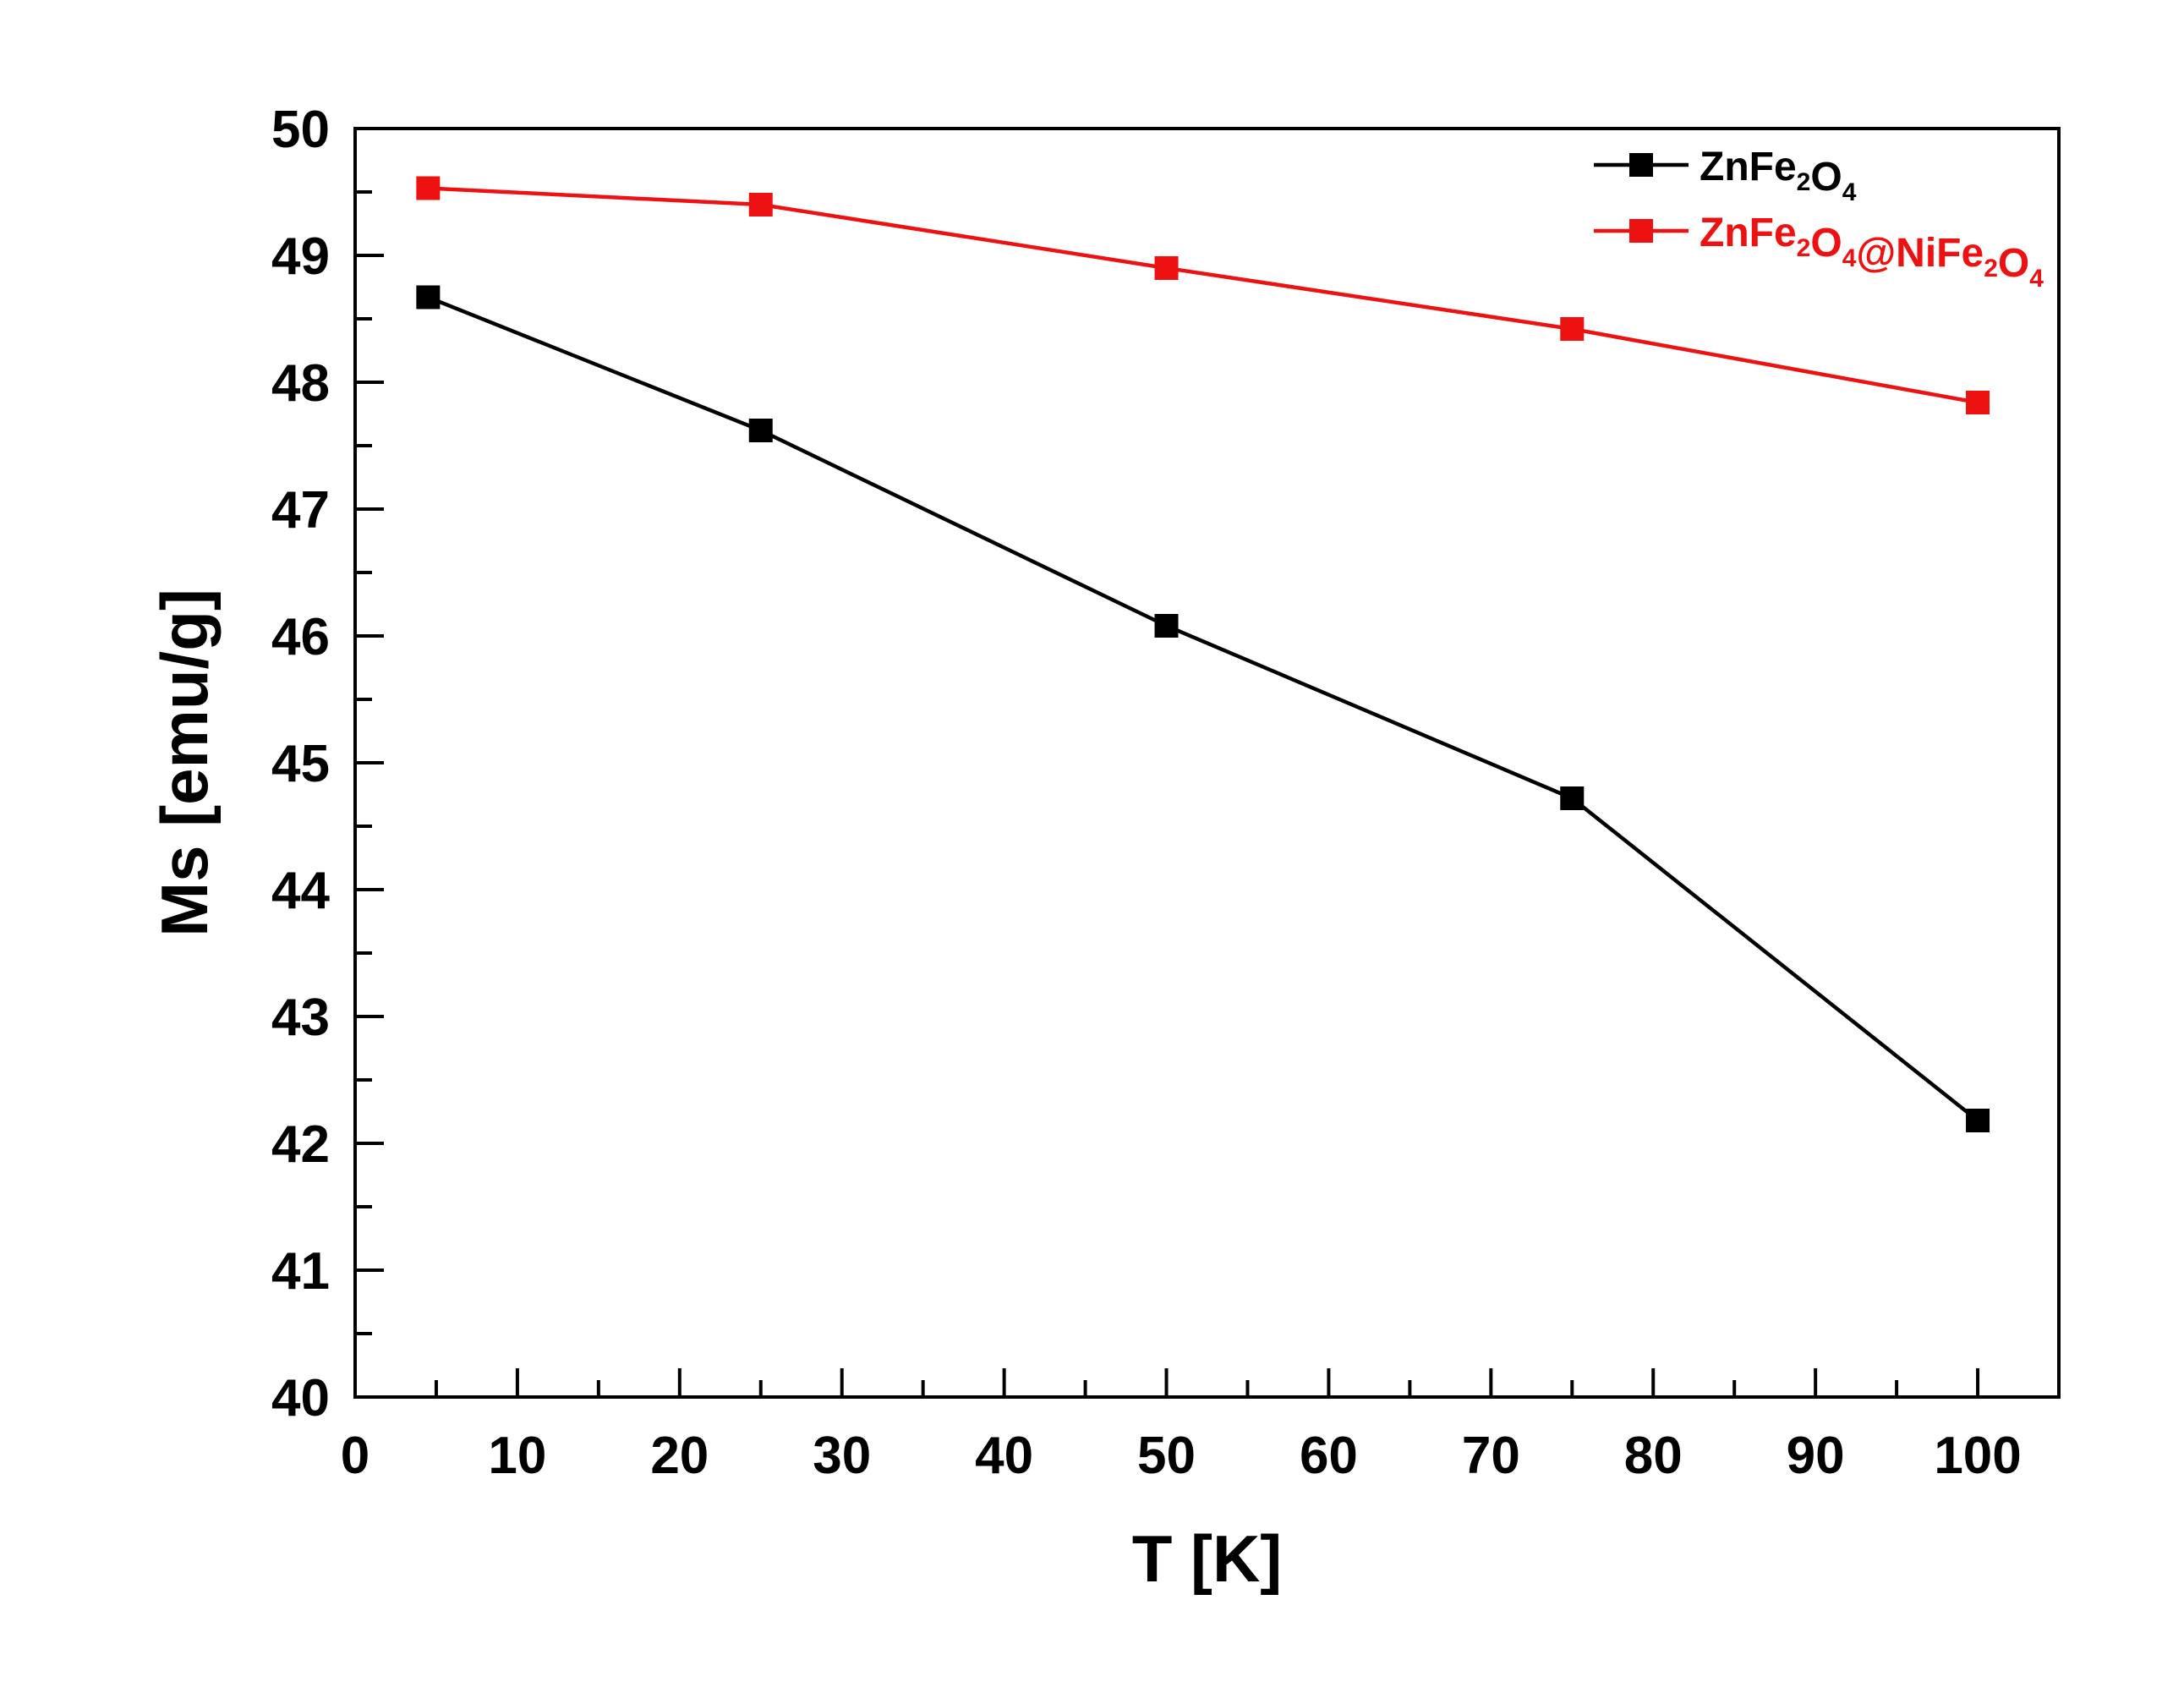  What do you see at coordinates (1166, 1456) in the screenshot?
I see `x-tick-label: 50` at bounding box center [1166, 1456].